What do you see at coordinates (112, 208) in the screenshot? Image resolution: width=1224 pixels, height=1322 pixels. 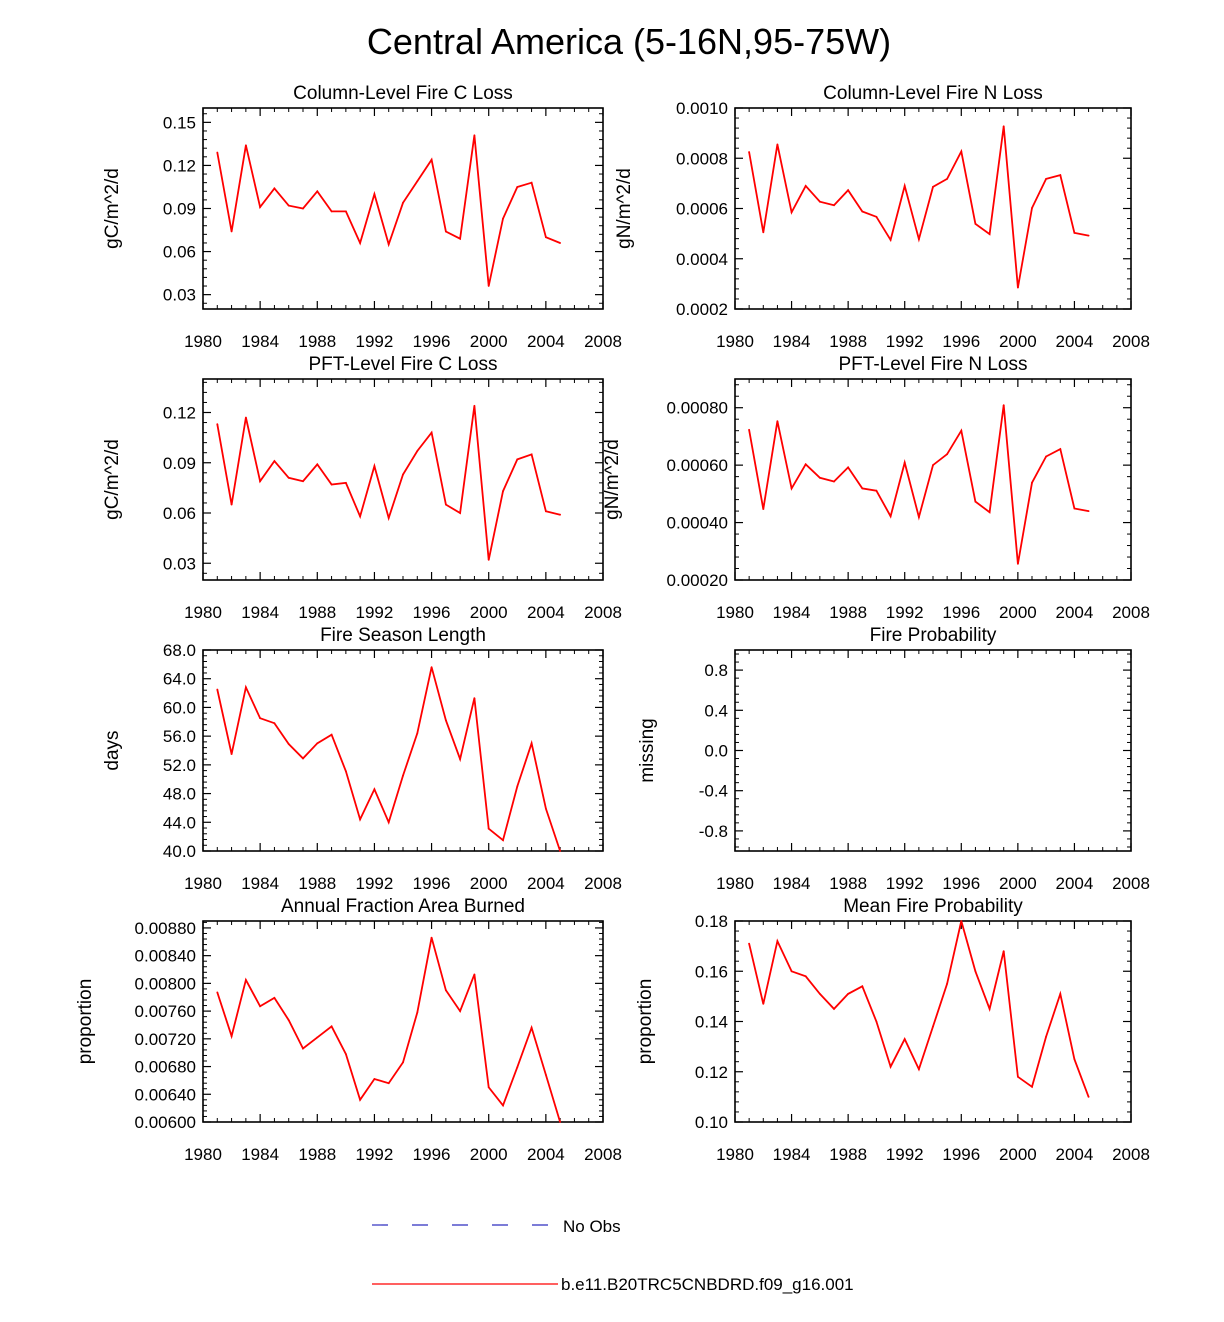 I see `y-axis-label: gC/m^2/d` at bounding box center [112, 208].